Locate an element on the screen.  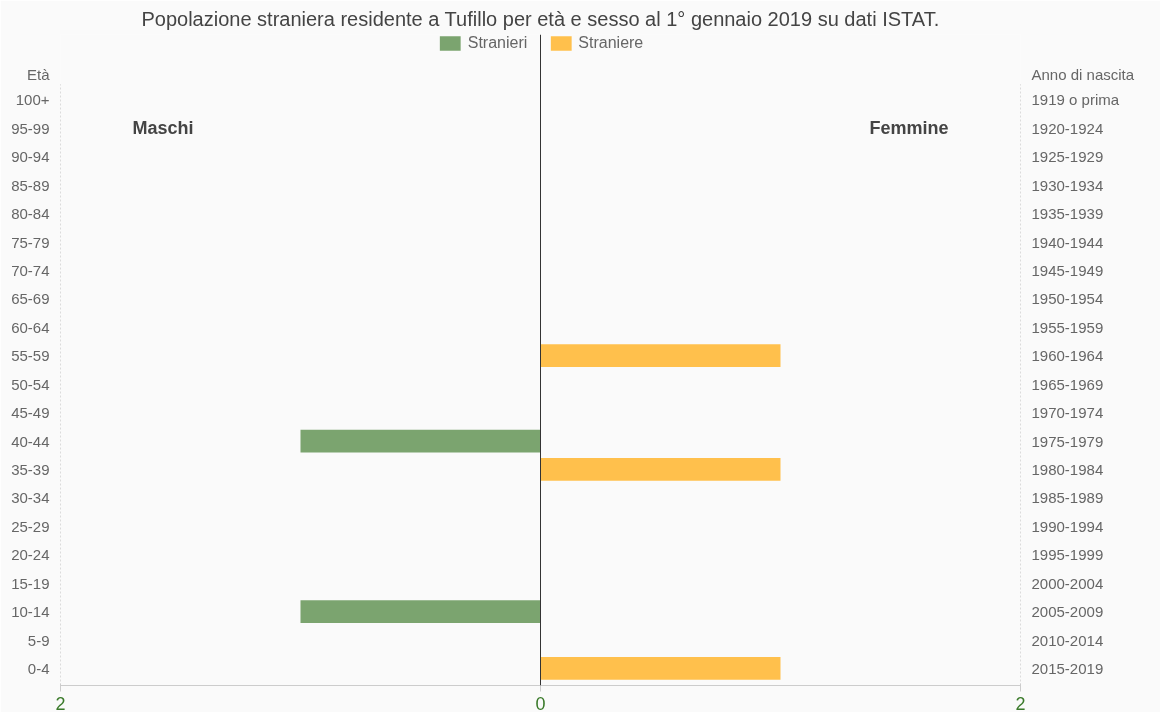
x-tick-label: 0 is located at coordinates (540, 703).